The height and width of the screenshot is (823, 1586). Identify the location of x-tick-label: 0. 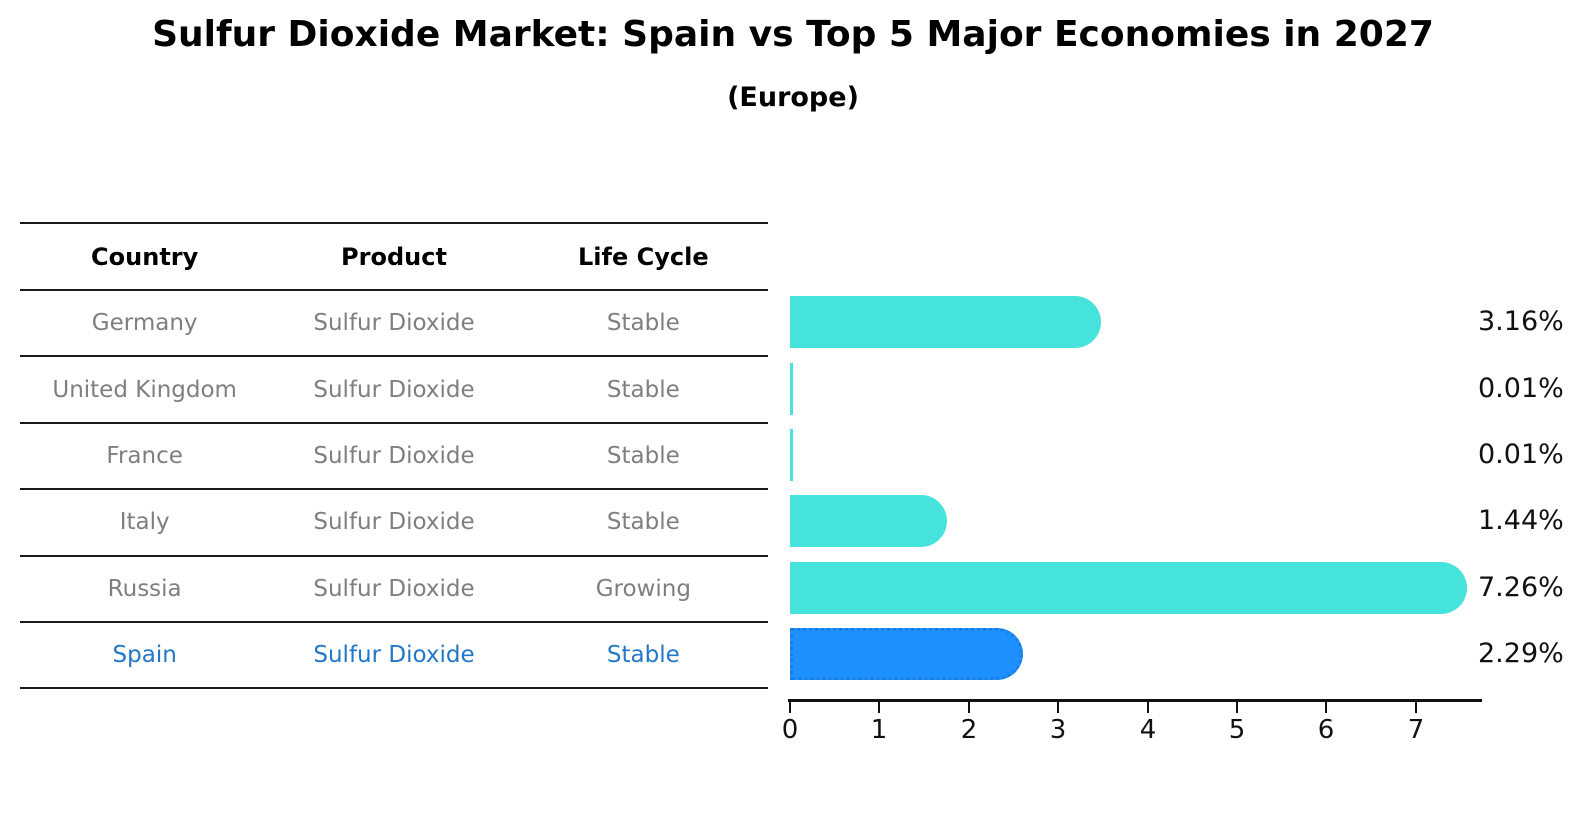
(790, 730).